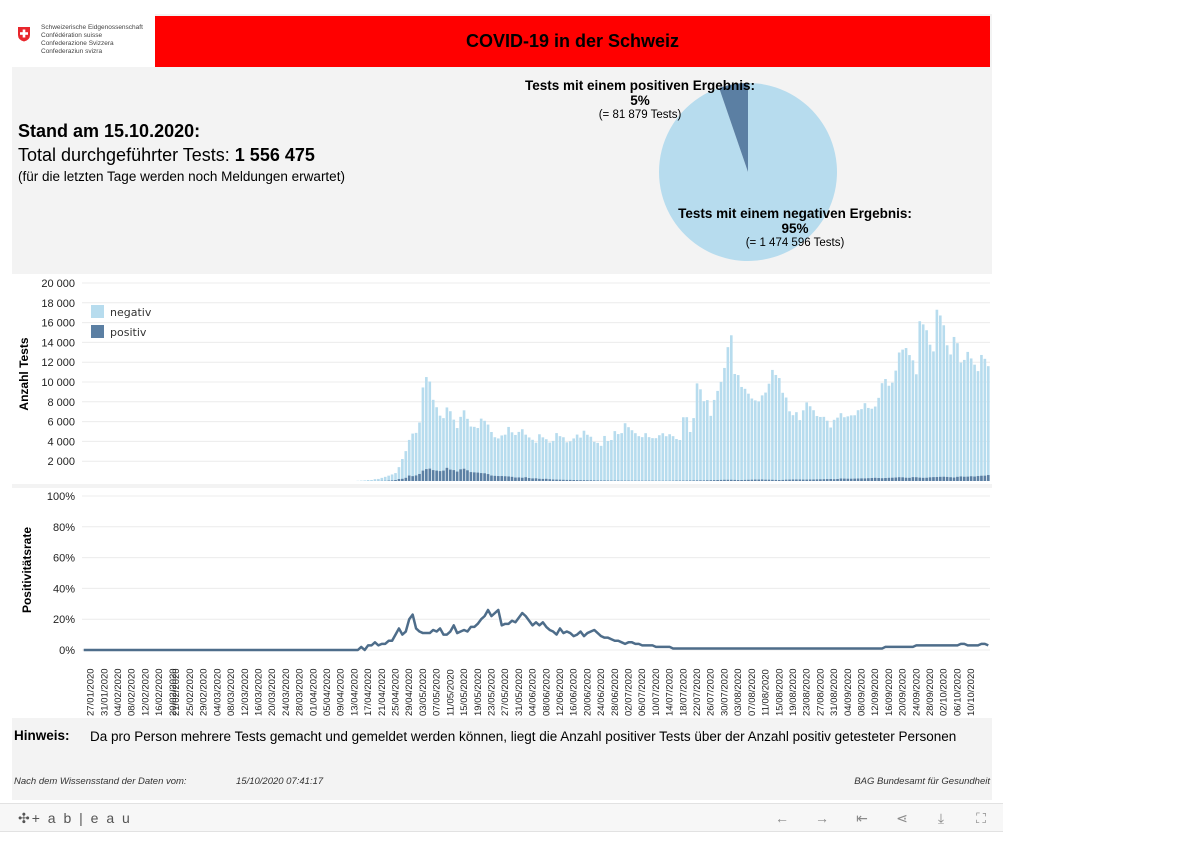 The image size is (1184, 858). What do you see at coordinates (536, 630) in the screenshot?
I see `positivity-rate-line` at bounding box center [536, 630].